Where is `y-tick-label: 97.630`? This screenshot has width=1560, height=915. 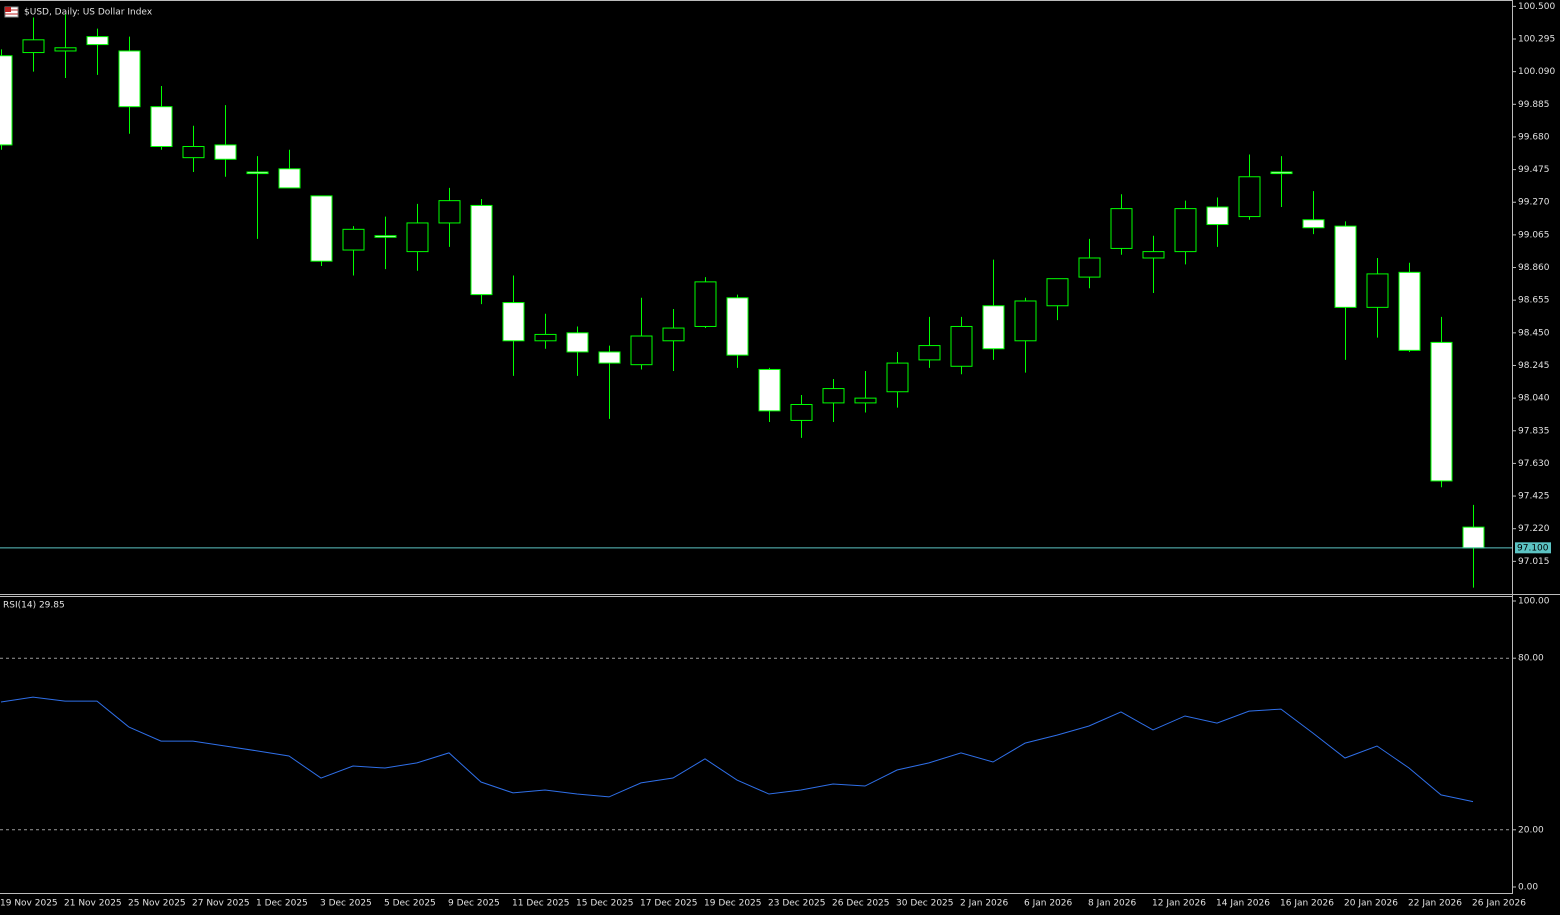 y-tick-label: 97.630 is located at coordinates (1534, 464).